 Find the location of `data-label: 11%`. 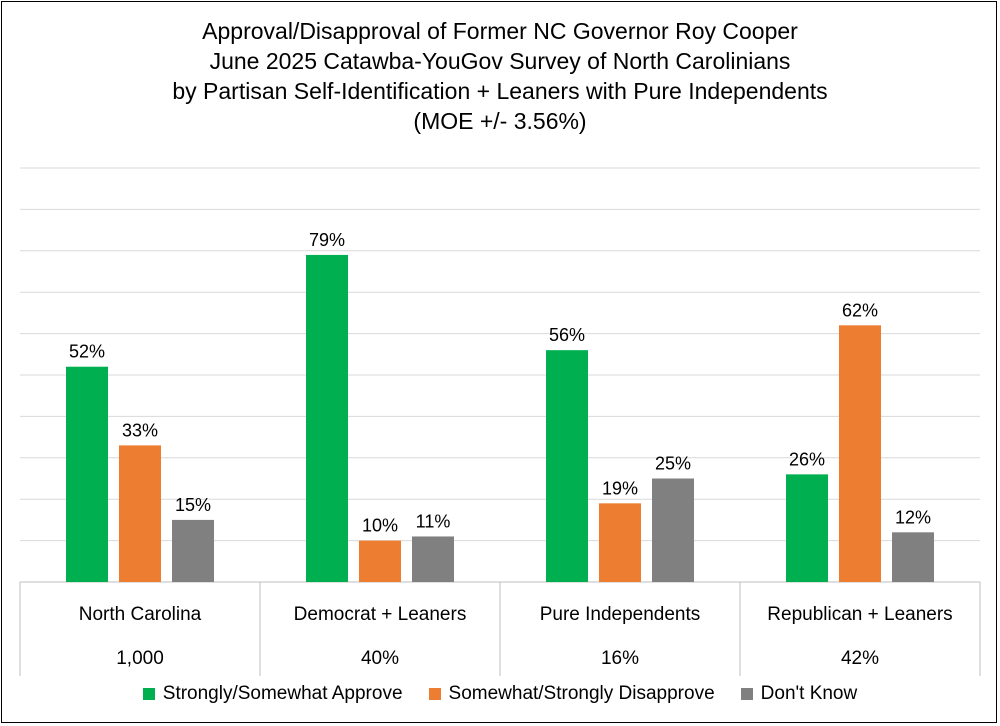

data-label: 11% is located at coordinates (433, 521).